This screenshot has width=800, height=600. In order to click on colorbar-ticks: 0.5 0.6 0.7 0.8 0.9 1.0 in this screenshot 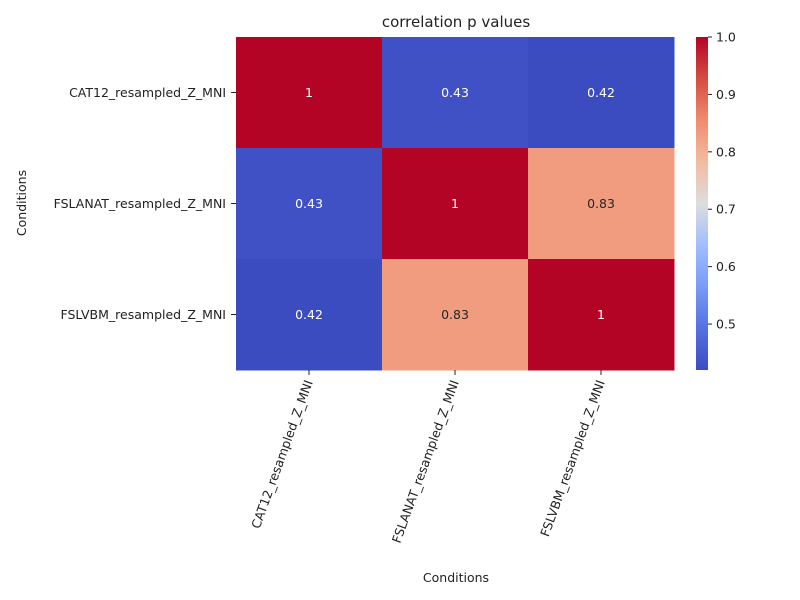, I will do `click(722, 181)`.